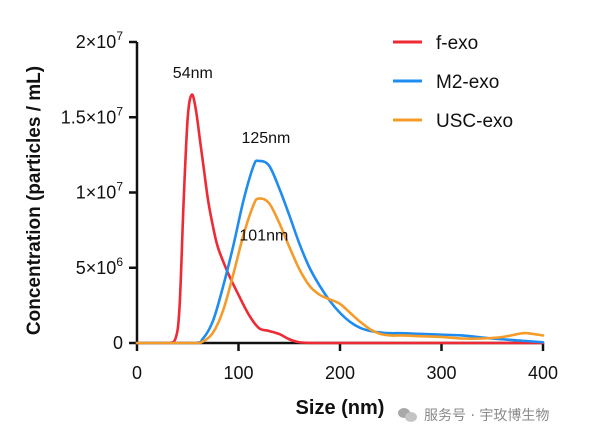  I want to click on x-axis-title-text: Size (nm), so click(340, 408).